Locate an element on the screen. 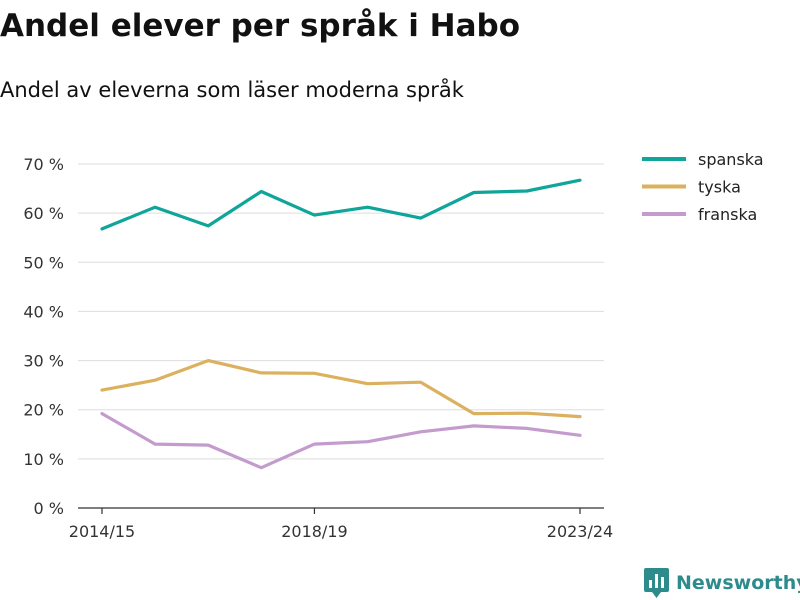 The image size is (800, 600). legend-label-franska: franska is located at coordinates (727, 214).